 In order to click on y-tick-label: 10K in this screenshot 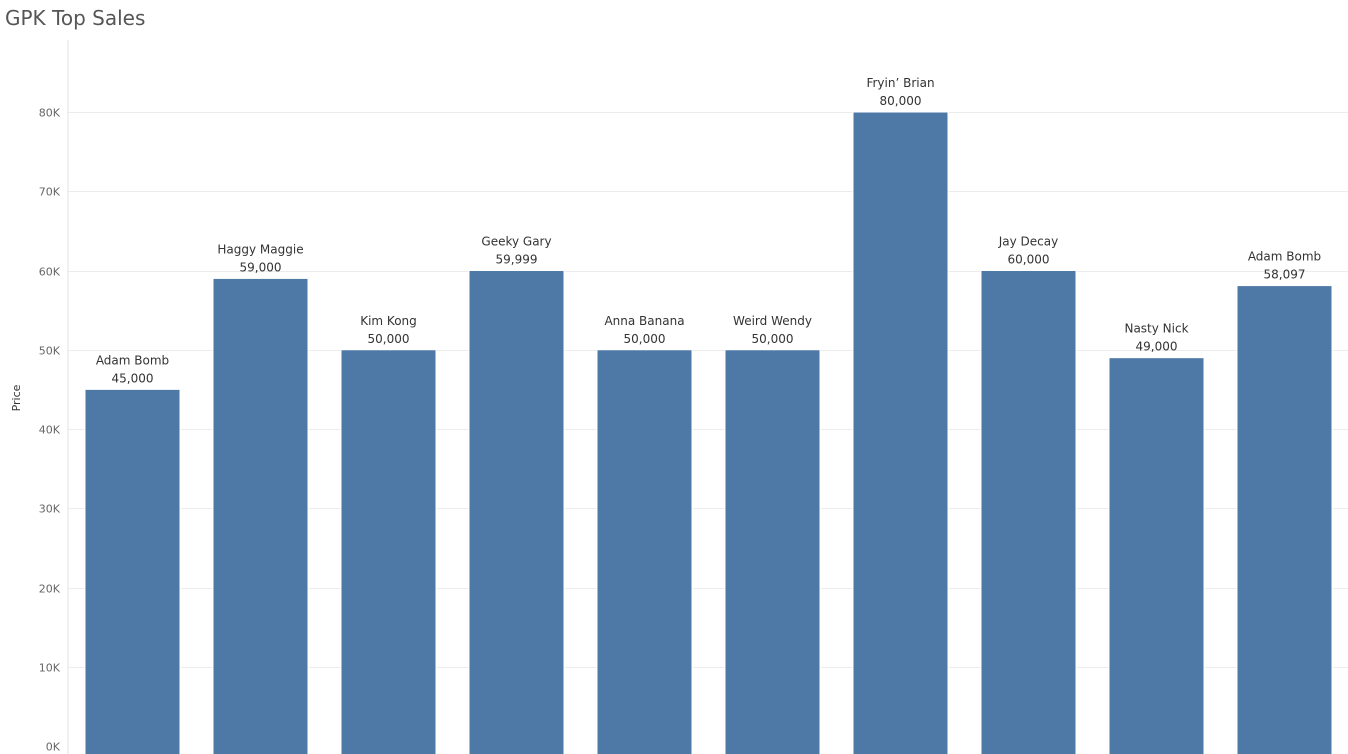, I will do `click(50, 668)`.